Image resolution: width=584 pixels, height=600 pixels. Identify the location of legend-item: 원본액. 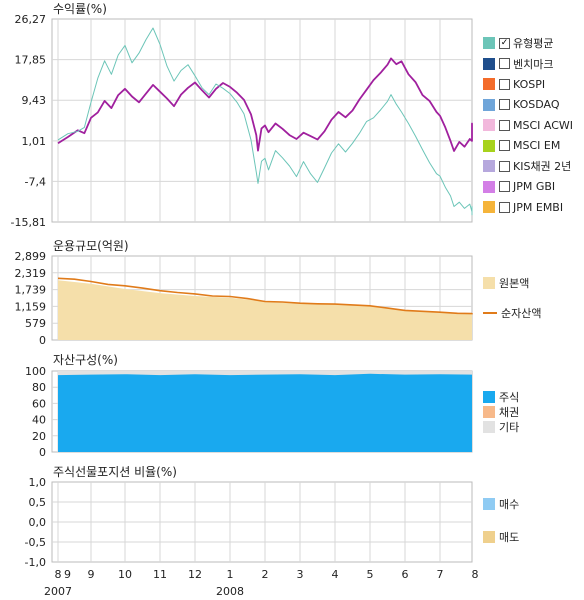
(506, 283).